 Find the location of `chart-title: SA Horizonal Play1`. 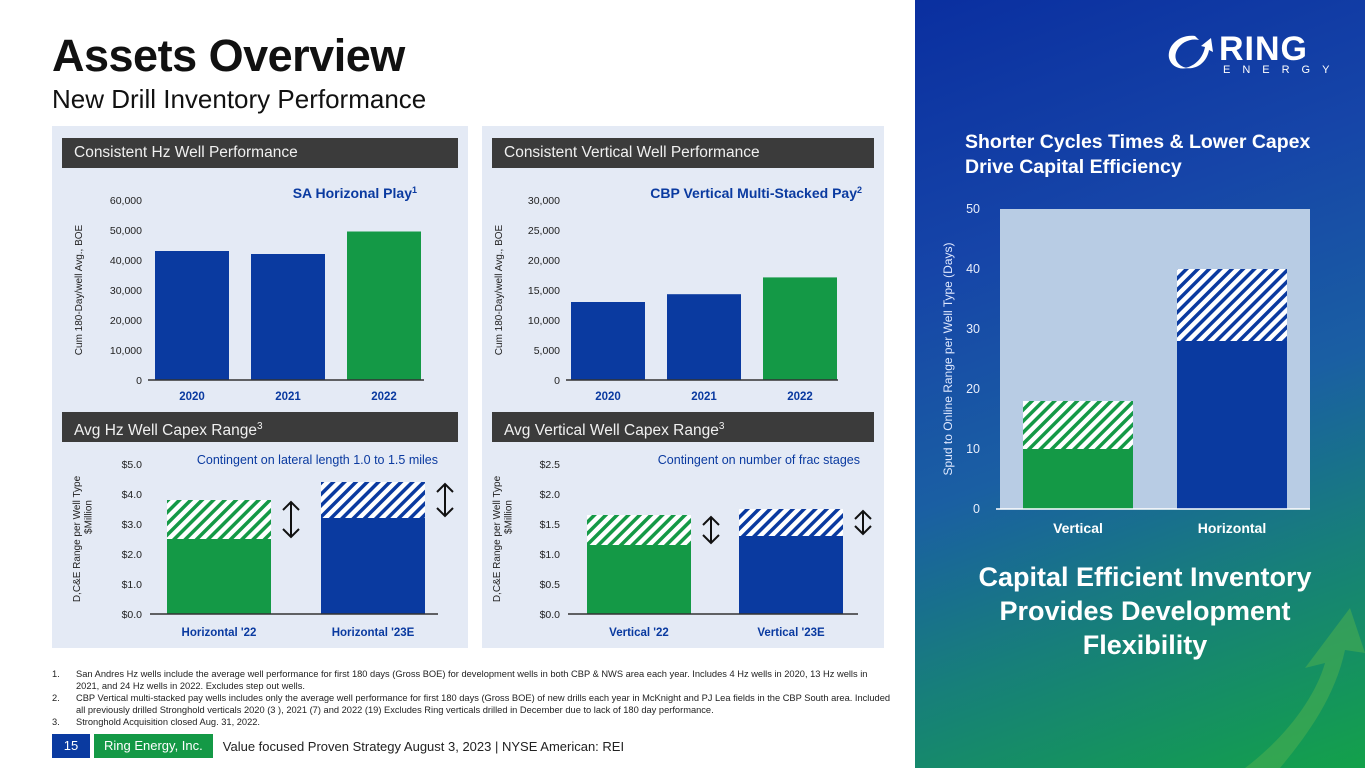

chart-title: SA Horizonal Play1 is located at coordinates (355, 193).